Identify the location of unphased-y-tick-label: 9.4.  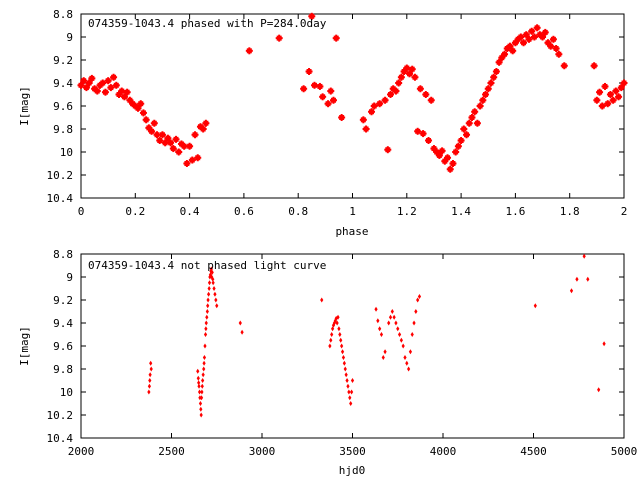
(63, 323).